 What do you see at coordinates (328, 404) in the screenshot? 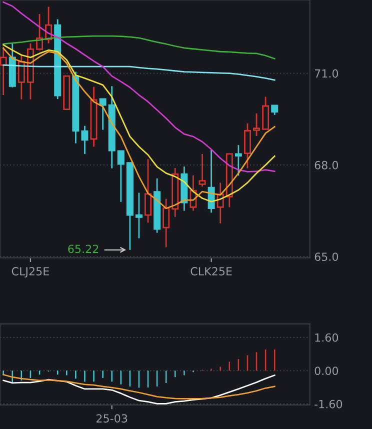
I see `y-tick-label: -1.60` at bounding box center [328, 404].